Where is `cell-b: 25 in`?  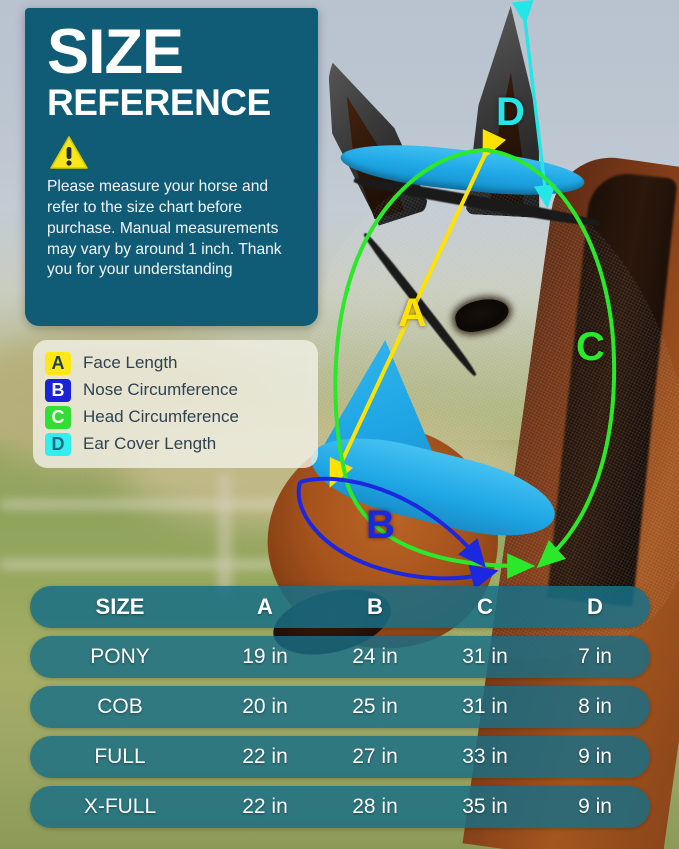 cell-b: 25 in is located at coordinates (375, 706).